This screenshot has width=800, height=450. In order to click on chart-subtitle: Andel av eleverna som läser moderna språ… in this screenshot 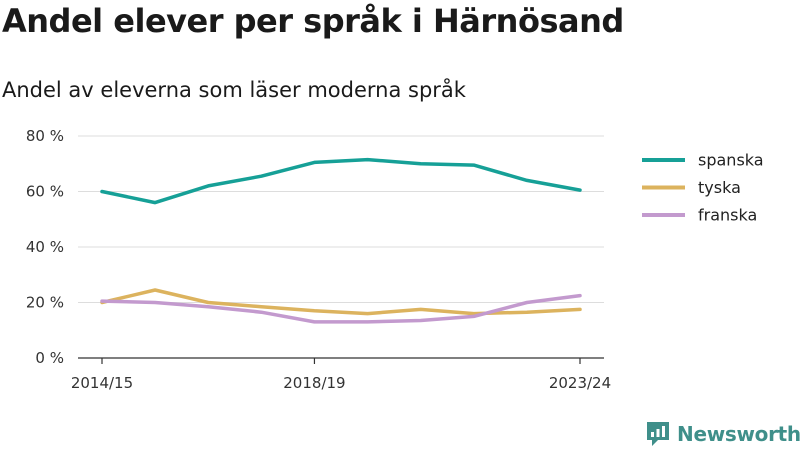, I will do `click(234, 90)`.